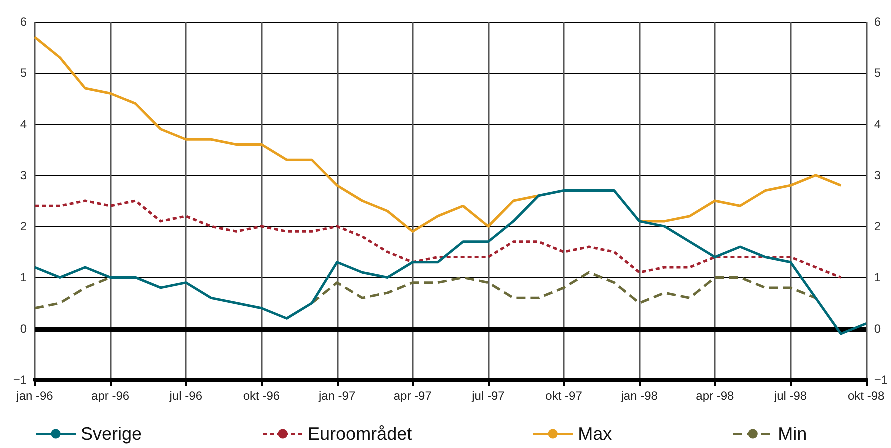  Describe the element at coordinates (24, 124) in the screenshot. I see `y-tick-label: 4` at that location.